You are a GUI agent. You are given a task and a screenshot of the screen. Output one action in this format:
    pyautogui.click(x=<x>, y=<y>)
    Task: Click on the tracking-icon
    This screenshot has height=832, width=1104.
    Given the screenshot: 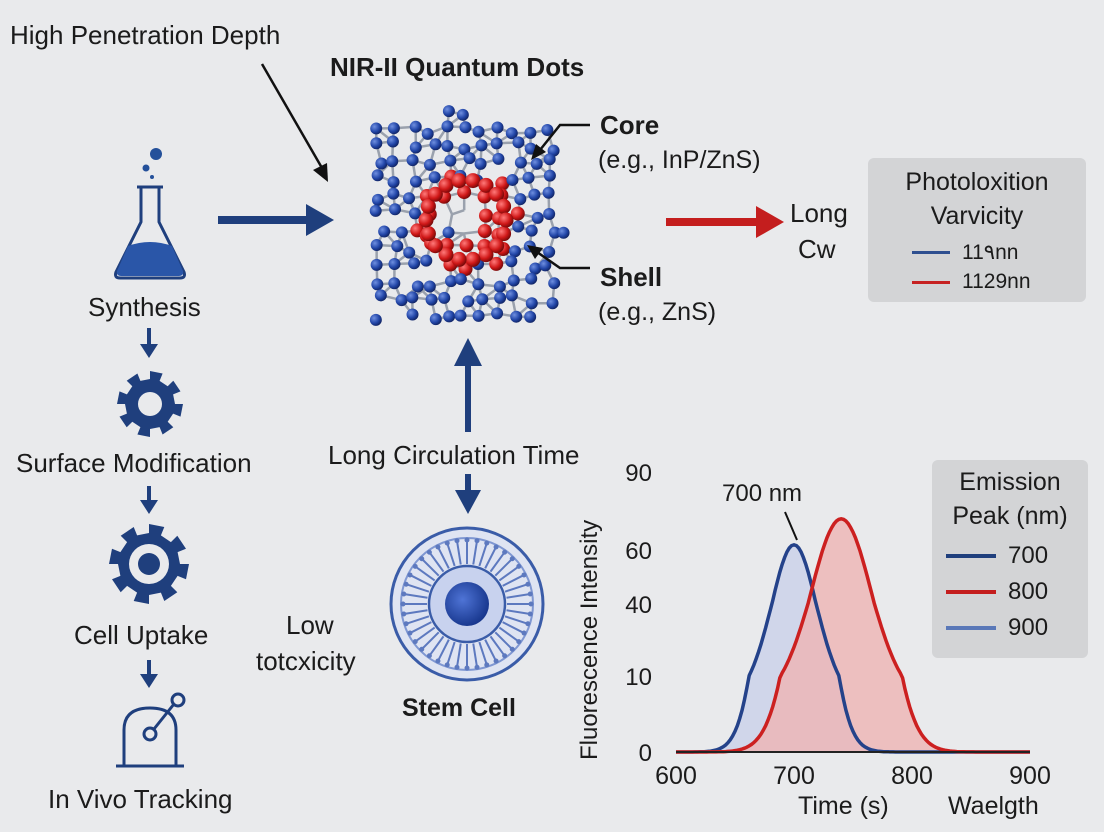 What is the action you would take?
    pyautogui.click(x=151, y=730)
    